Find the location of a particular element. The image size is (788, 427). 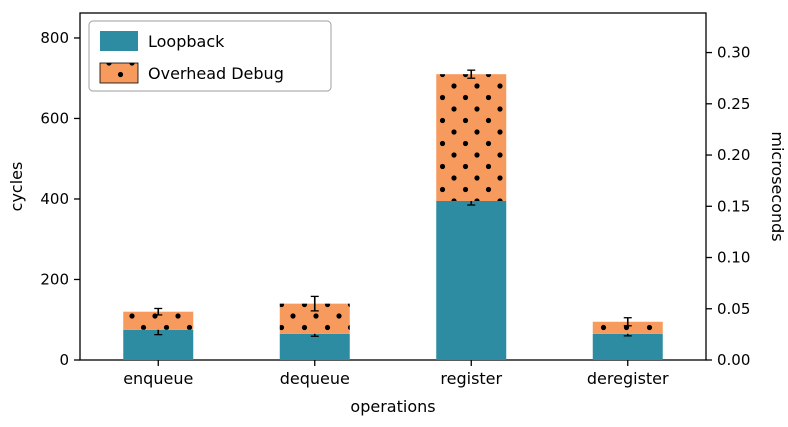

legend: Loopback Overhead Debug is located at coordinates (210, 56).